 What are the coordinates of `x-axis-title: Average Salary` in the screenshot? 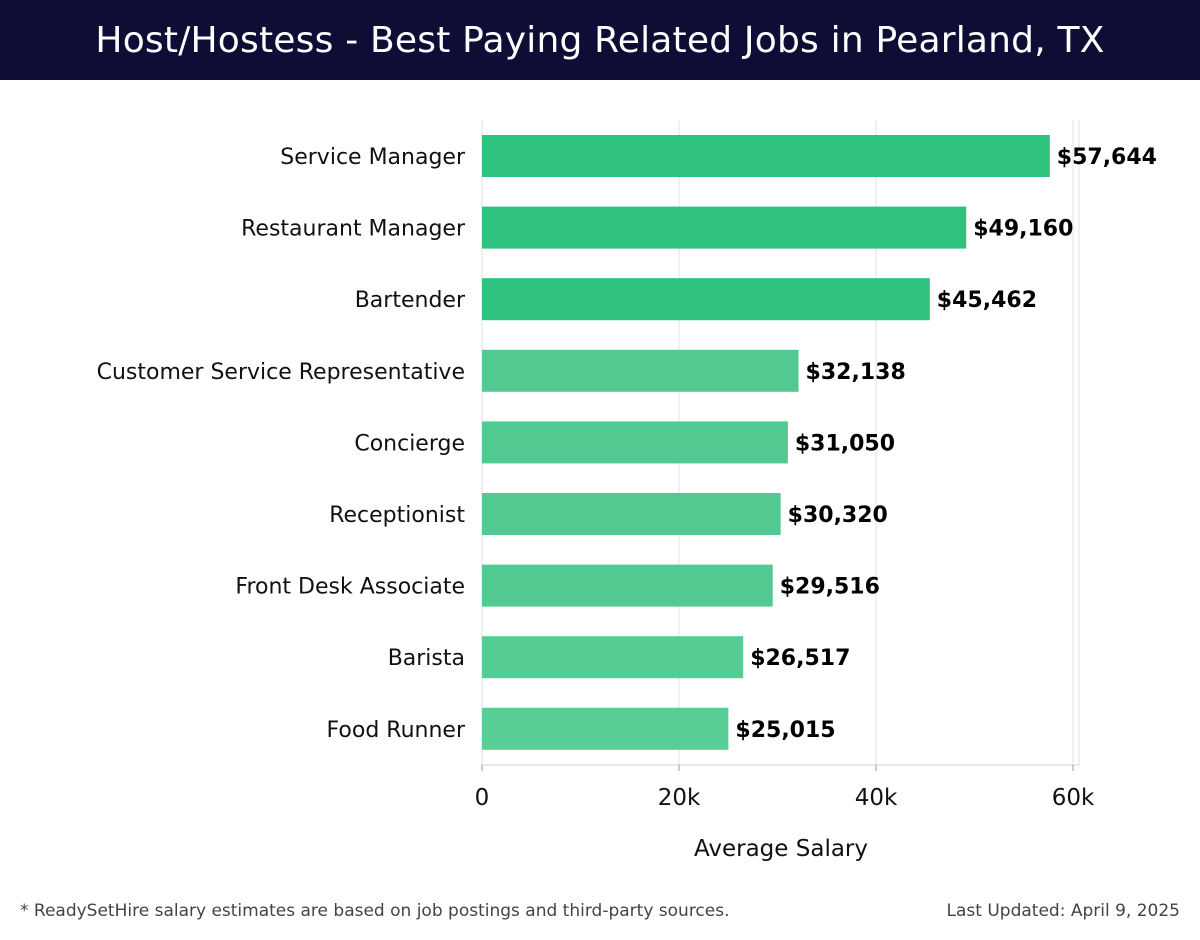 It's located at (781, 849).